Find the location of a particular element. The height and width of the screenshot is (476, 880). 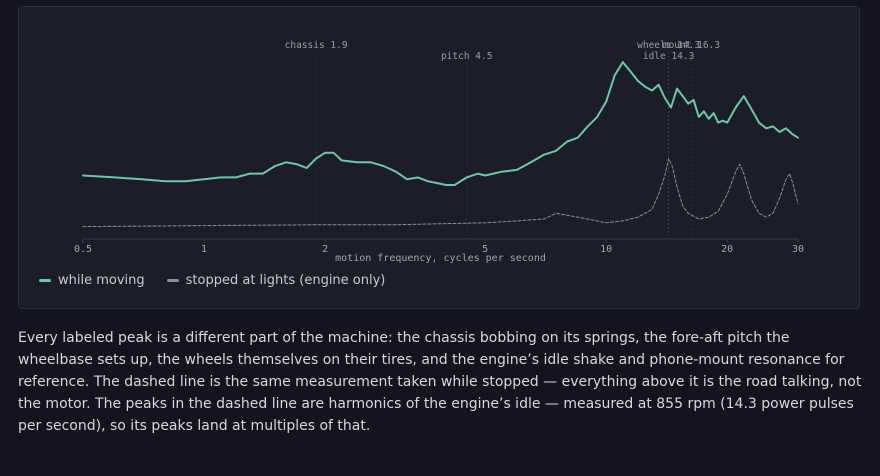

legend-label-moving: while moving is located at coordinates (101, 280).